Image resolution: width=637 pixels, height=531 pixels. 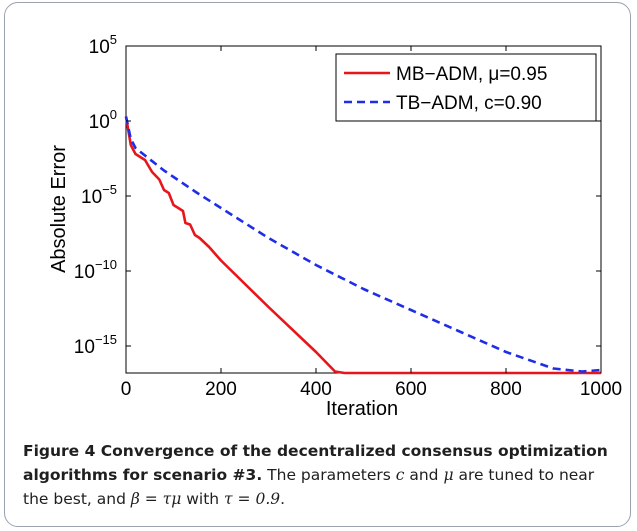 What do you see at coordinates (506, 389) in the screenshot?
I see `x-tick-label: 800` at bounding box center [506, 389].